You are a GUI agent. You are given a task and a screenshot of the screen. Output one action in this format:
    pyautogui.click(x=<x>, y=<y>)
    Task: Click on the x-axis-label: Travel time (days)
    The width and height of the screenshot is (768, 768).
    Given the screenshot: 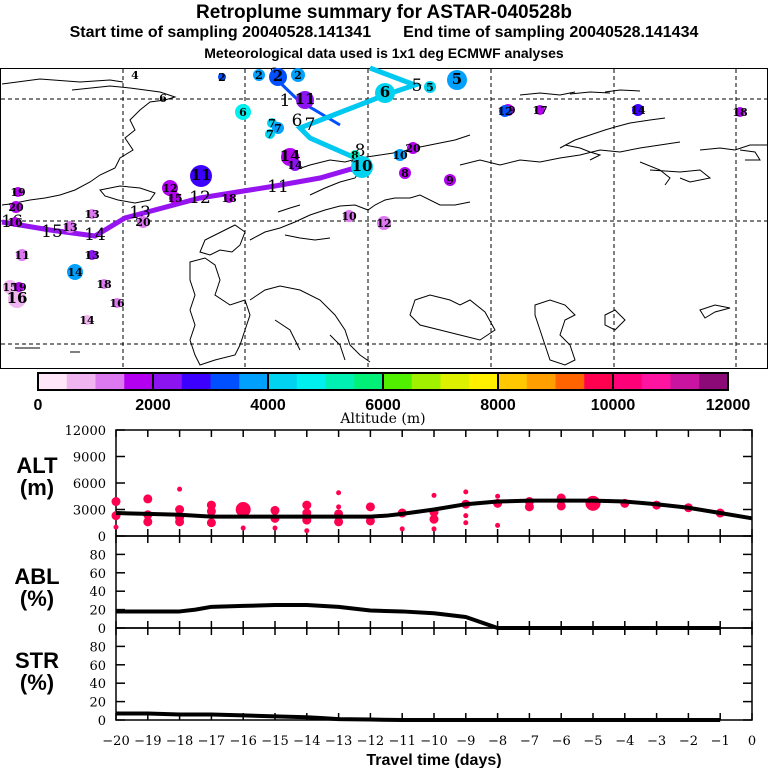 What is the action you would take?
    pyautogui.click(x=433, y=760)
    